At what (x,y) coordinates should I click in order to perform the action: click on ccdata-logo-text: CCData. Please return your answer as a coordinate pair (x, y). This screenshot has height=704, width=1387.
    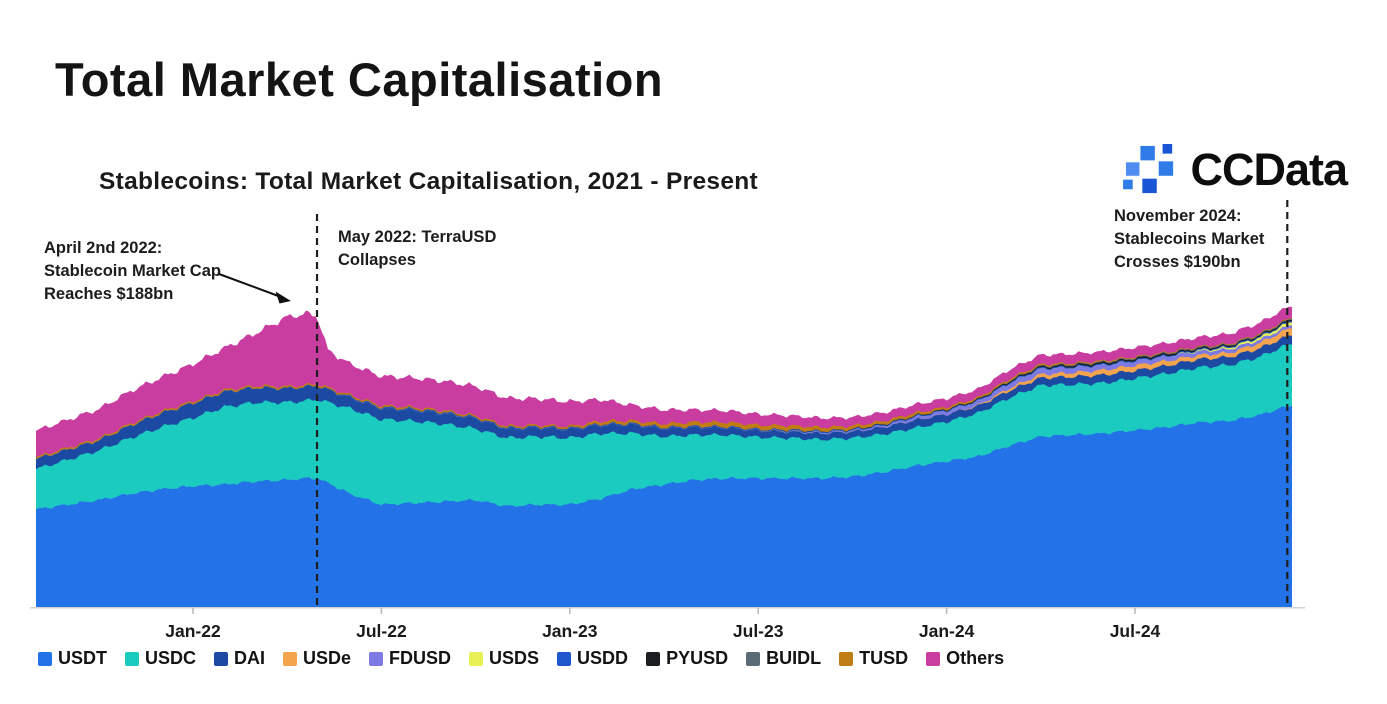
    Looking at the image, I should click on (1269, 169).